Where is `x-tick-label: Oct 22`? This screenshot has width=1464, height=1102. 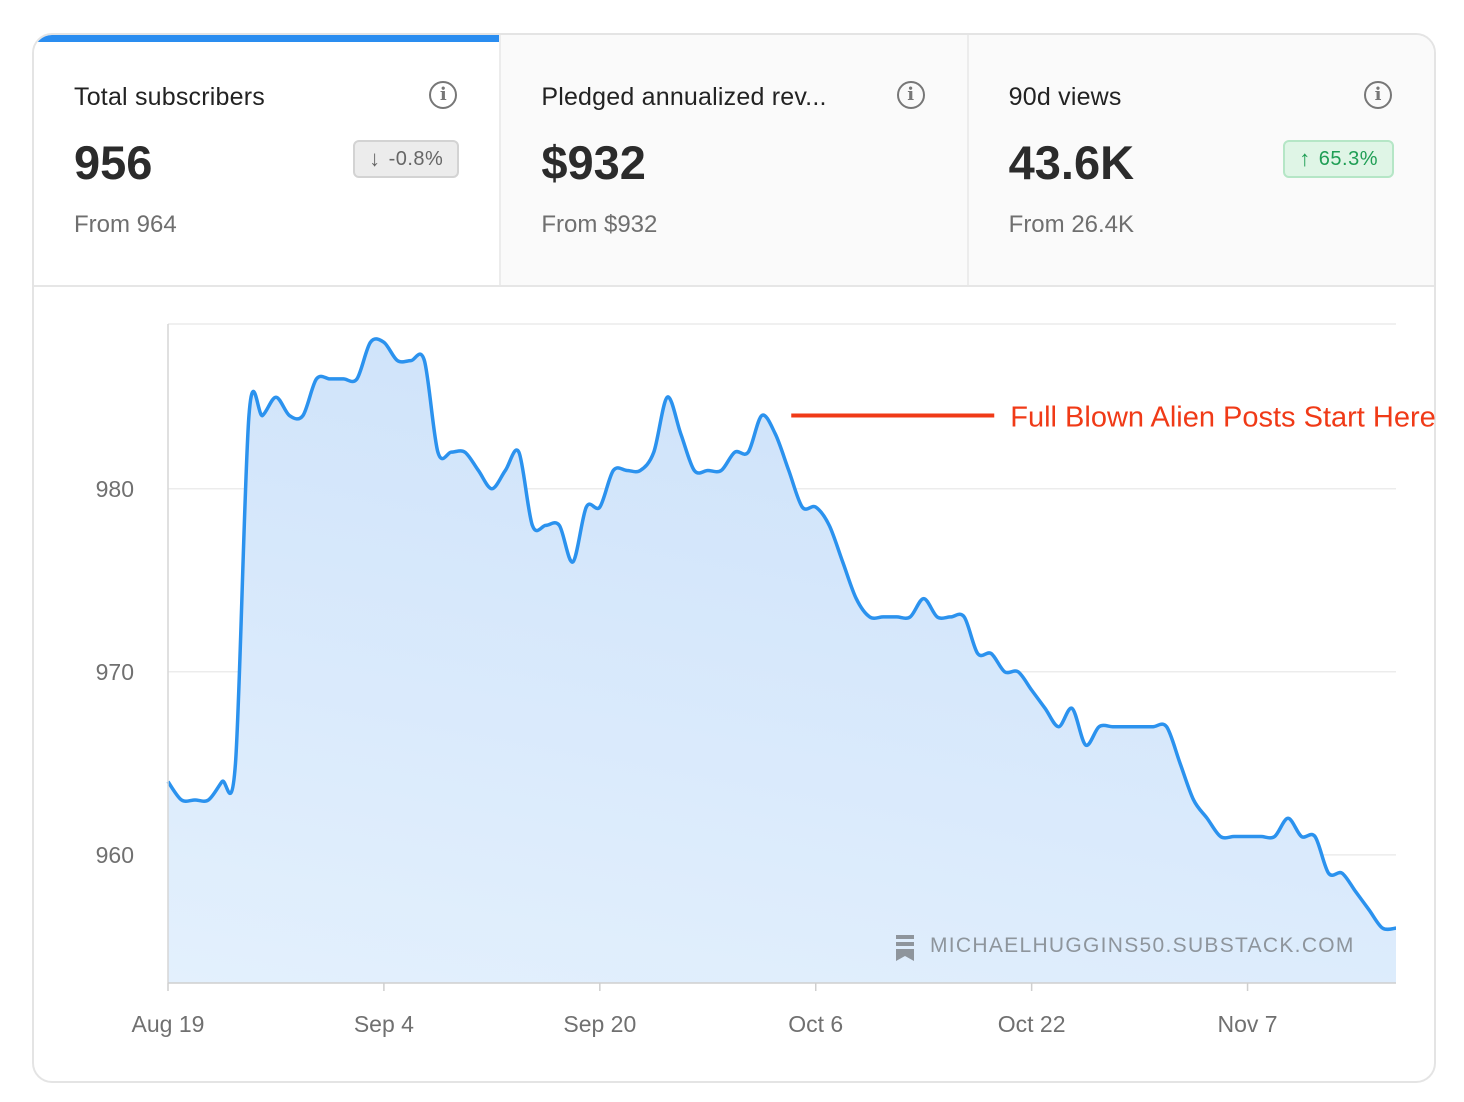 x-tick-label: Oct 22 is located at coordinates (1032, 1024).